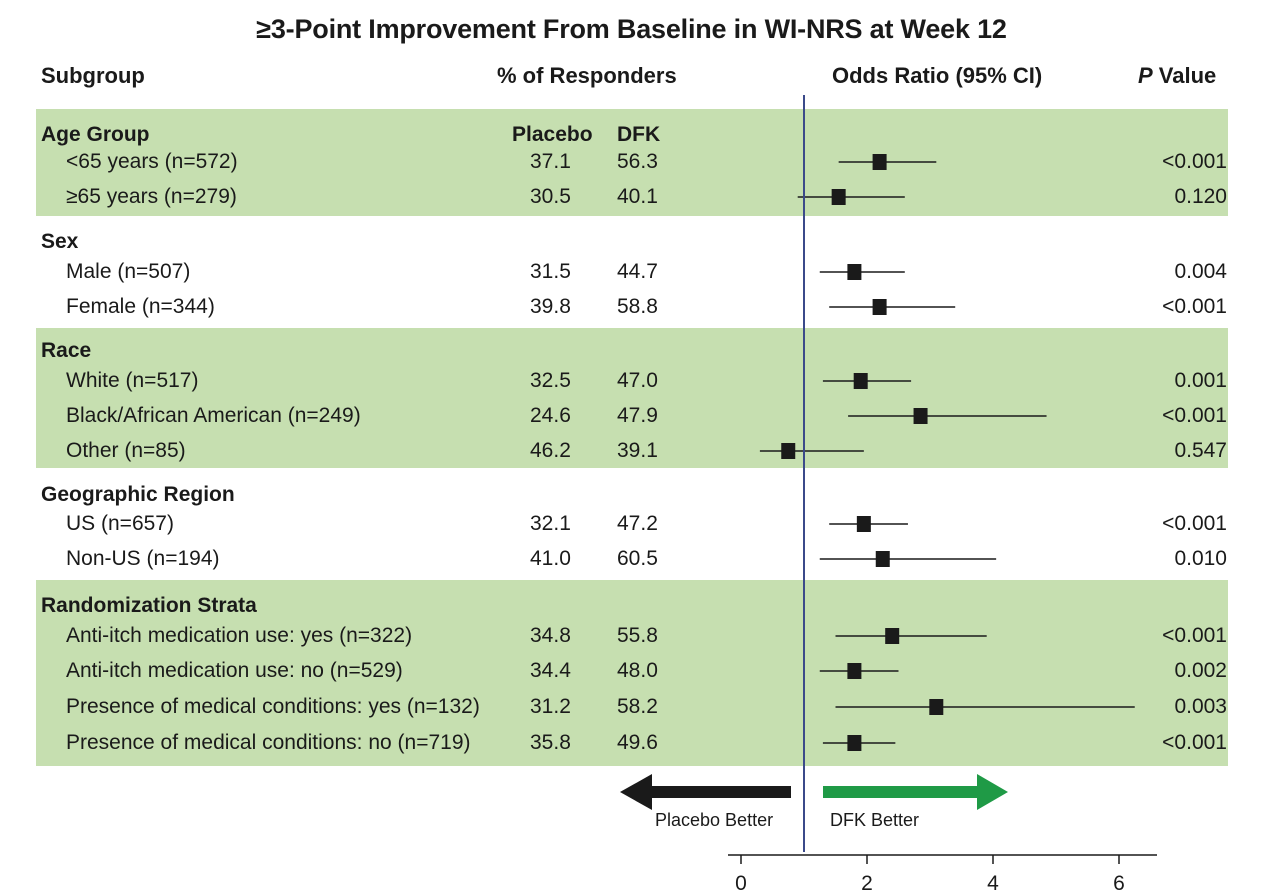 This screenshot has width=1263, height=893. I want to click on subgroup-label: ≥65 years (n=279), so click(151, 196).